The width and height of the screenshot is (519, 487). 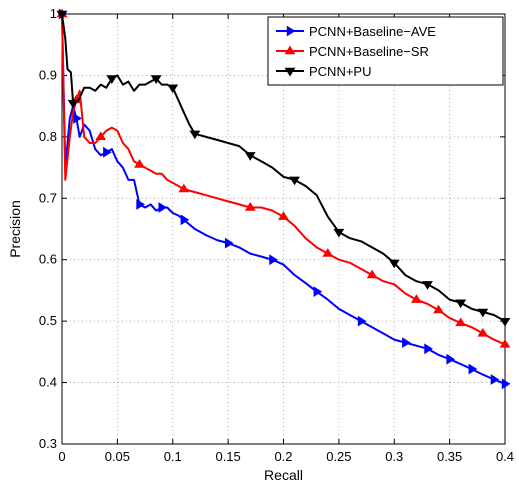 What do you see at coordinates (290, 50) in the screenshot?
I see `legend-marker-pcnn-baseline-sr` at bounding box center [290, 50].